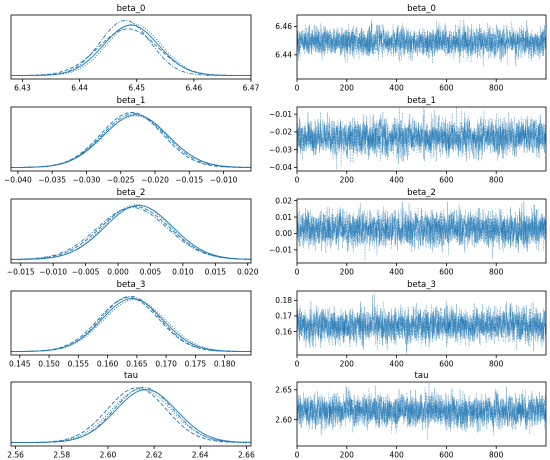 The width and height of the screenshot is (550, 460). What do you see at coordinates (136, 88) in the screenshot?
I see `x-tick-label: 6.45` at bounding box center [136, 88].